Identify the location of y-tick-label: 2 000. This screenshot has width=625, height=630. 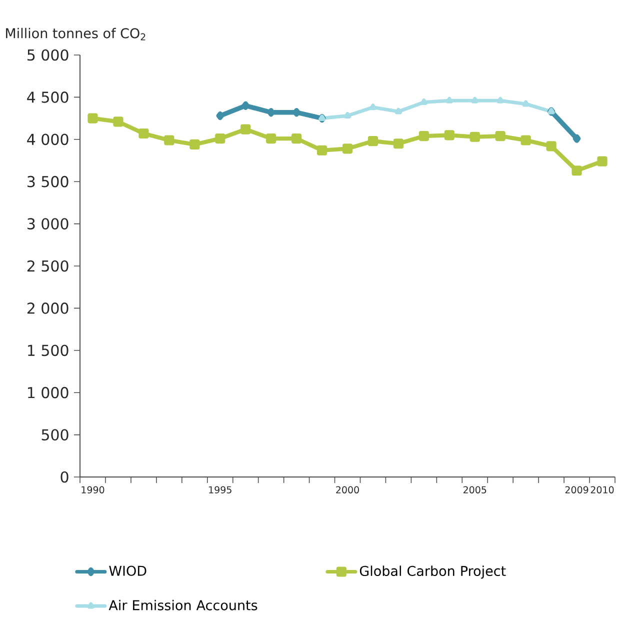
(47, 308).